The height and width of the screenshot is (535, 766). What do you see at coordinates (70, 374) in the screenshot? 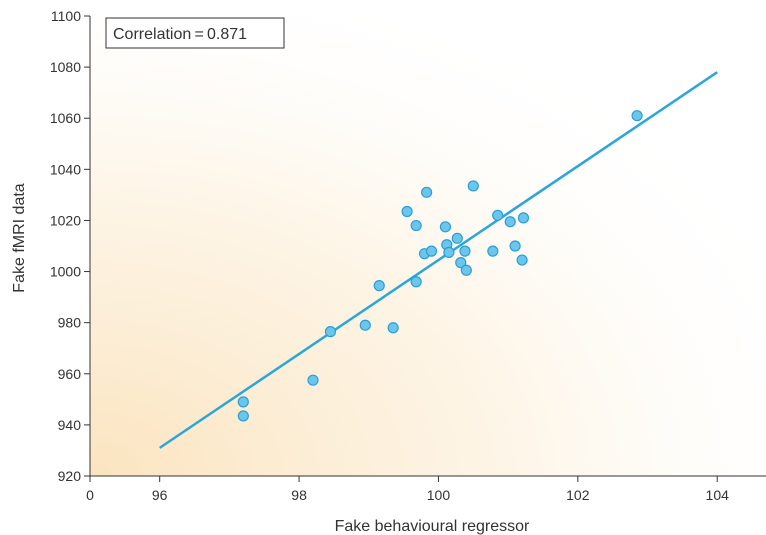
I see `y-tick-label: 960` at bounding box center [70, 374].